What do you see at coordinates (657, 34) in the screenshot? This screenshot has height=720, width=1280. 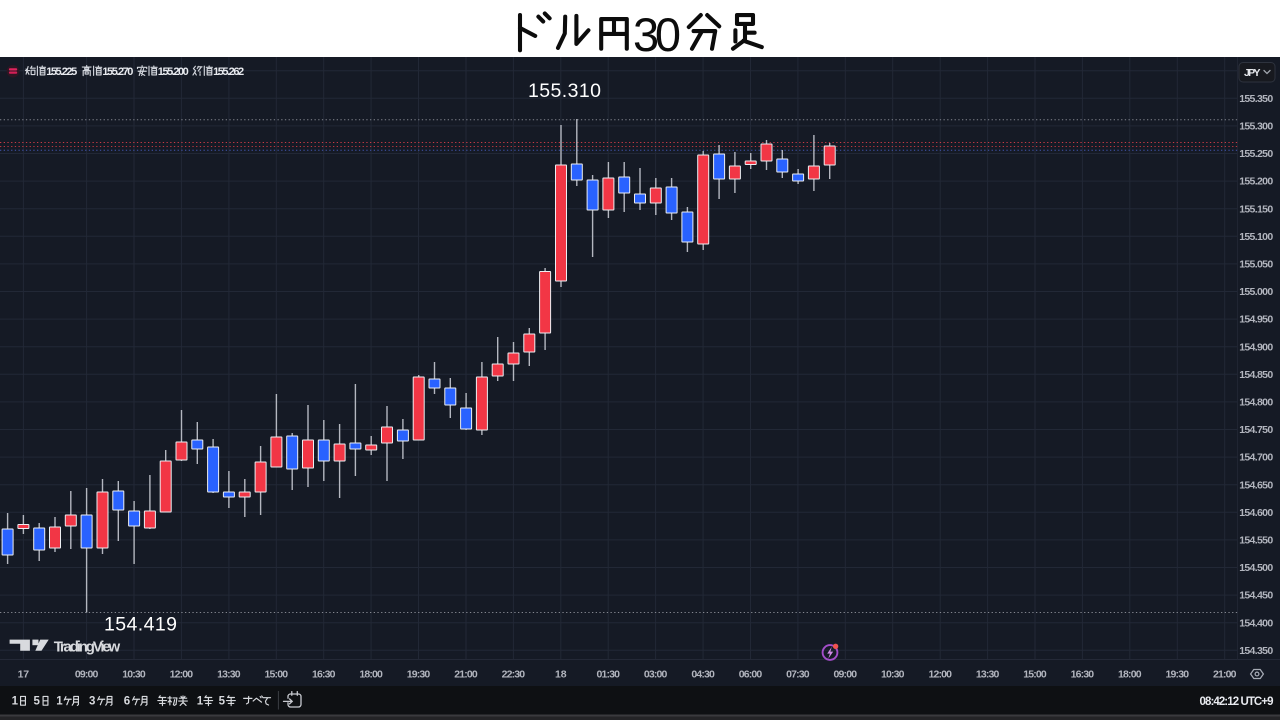 I see `svg-text: 30` at bounding box center [657, 34].